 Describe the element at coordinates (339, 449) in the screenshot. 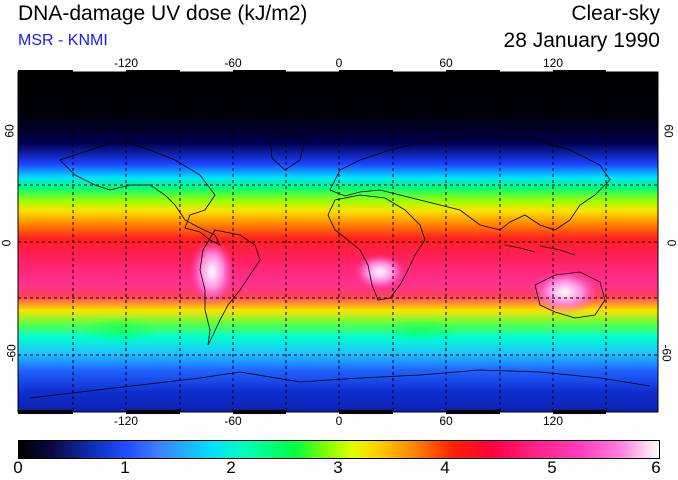

I see `uv-dose-colorbar` at that location.